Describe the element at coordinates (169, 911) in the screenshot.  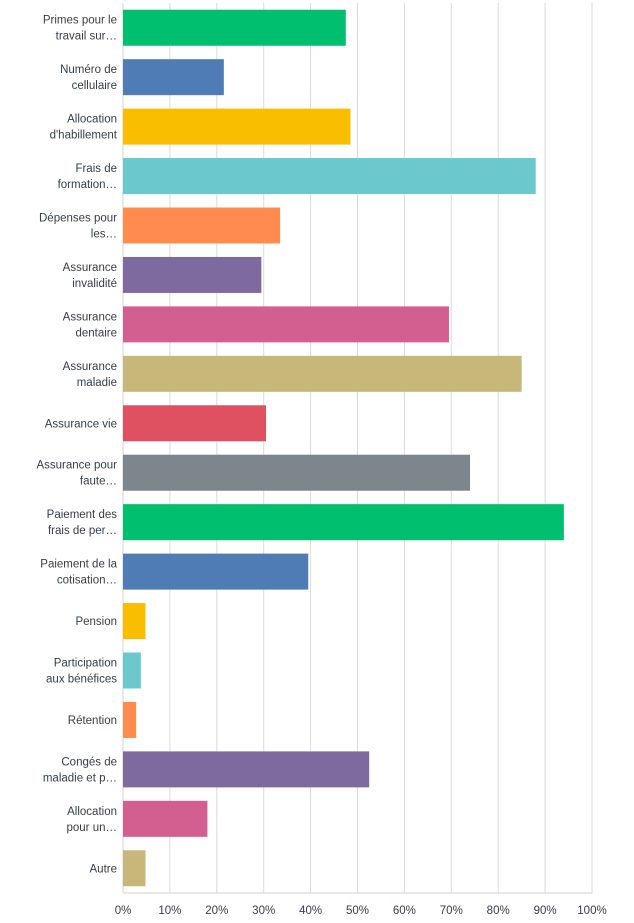
I see `x-tick-label: 10%` at that location.